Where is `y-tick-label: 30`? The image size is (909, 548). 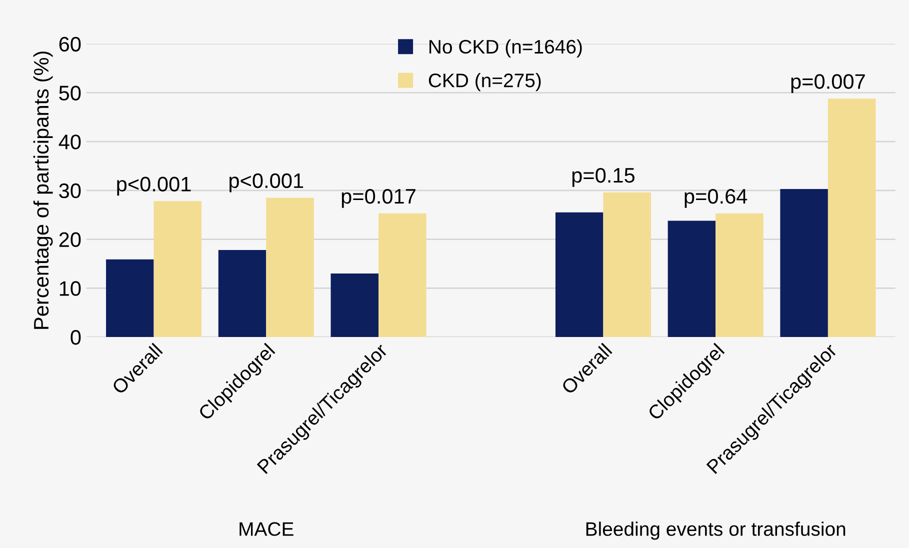 y-tick-label: 30 is located at coordinates (70, 190).